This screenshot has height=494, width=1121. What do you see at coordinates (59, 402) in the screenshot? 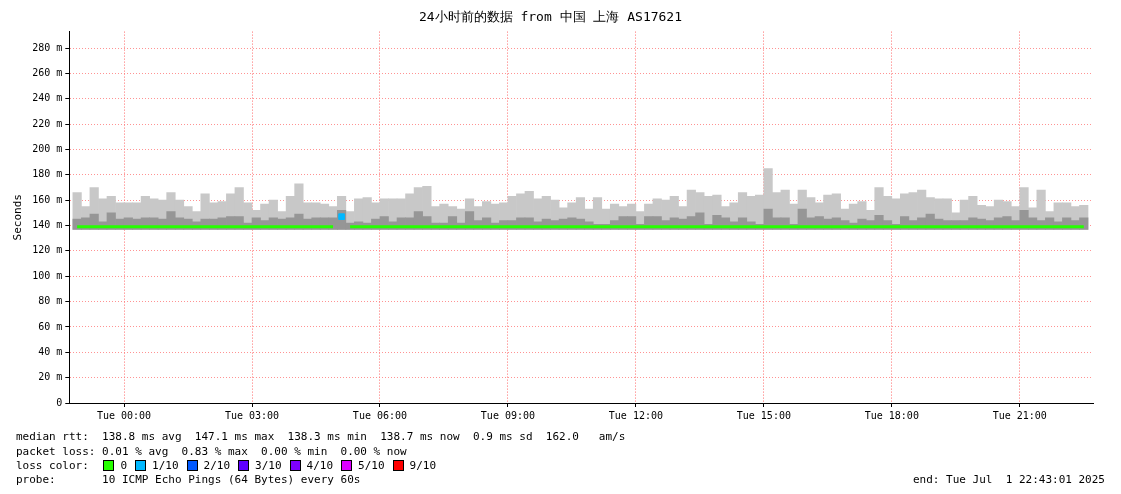
I see `y-tick-label: 0` at bounding box center [59, 402].